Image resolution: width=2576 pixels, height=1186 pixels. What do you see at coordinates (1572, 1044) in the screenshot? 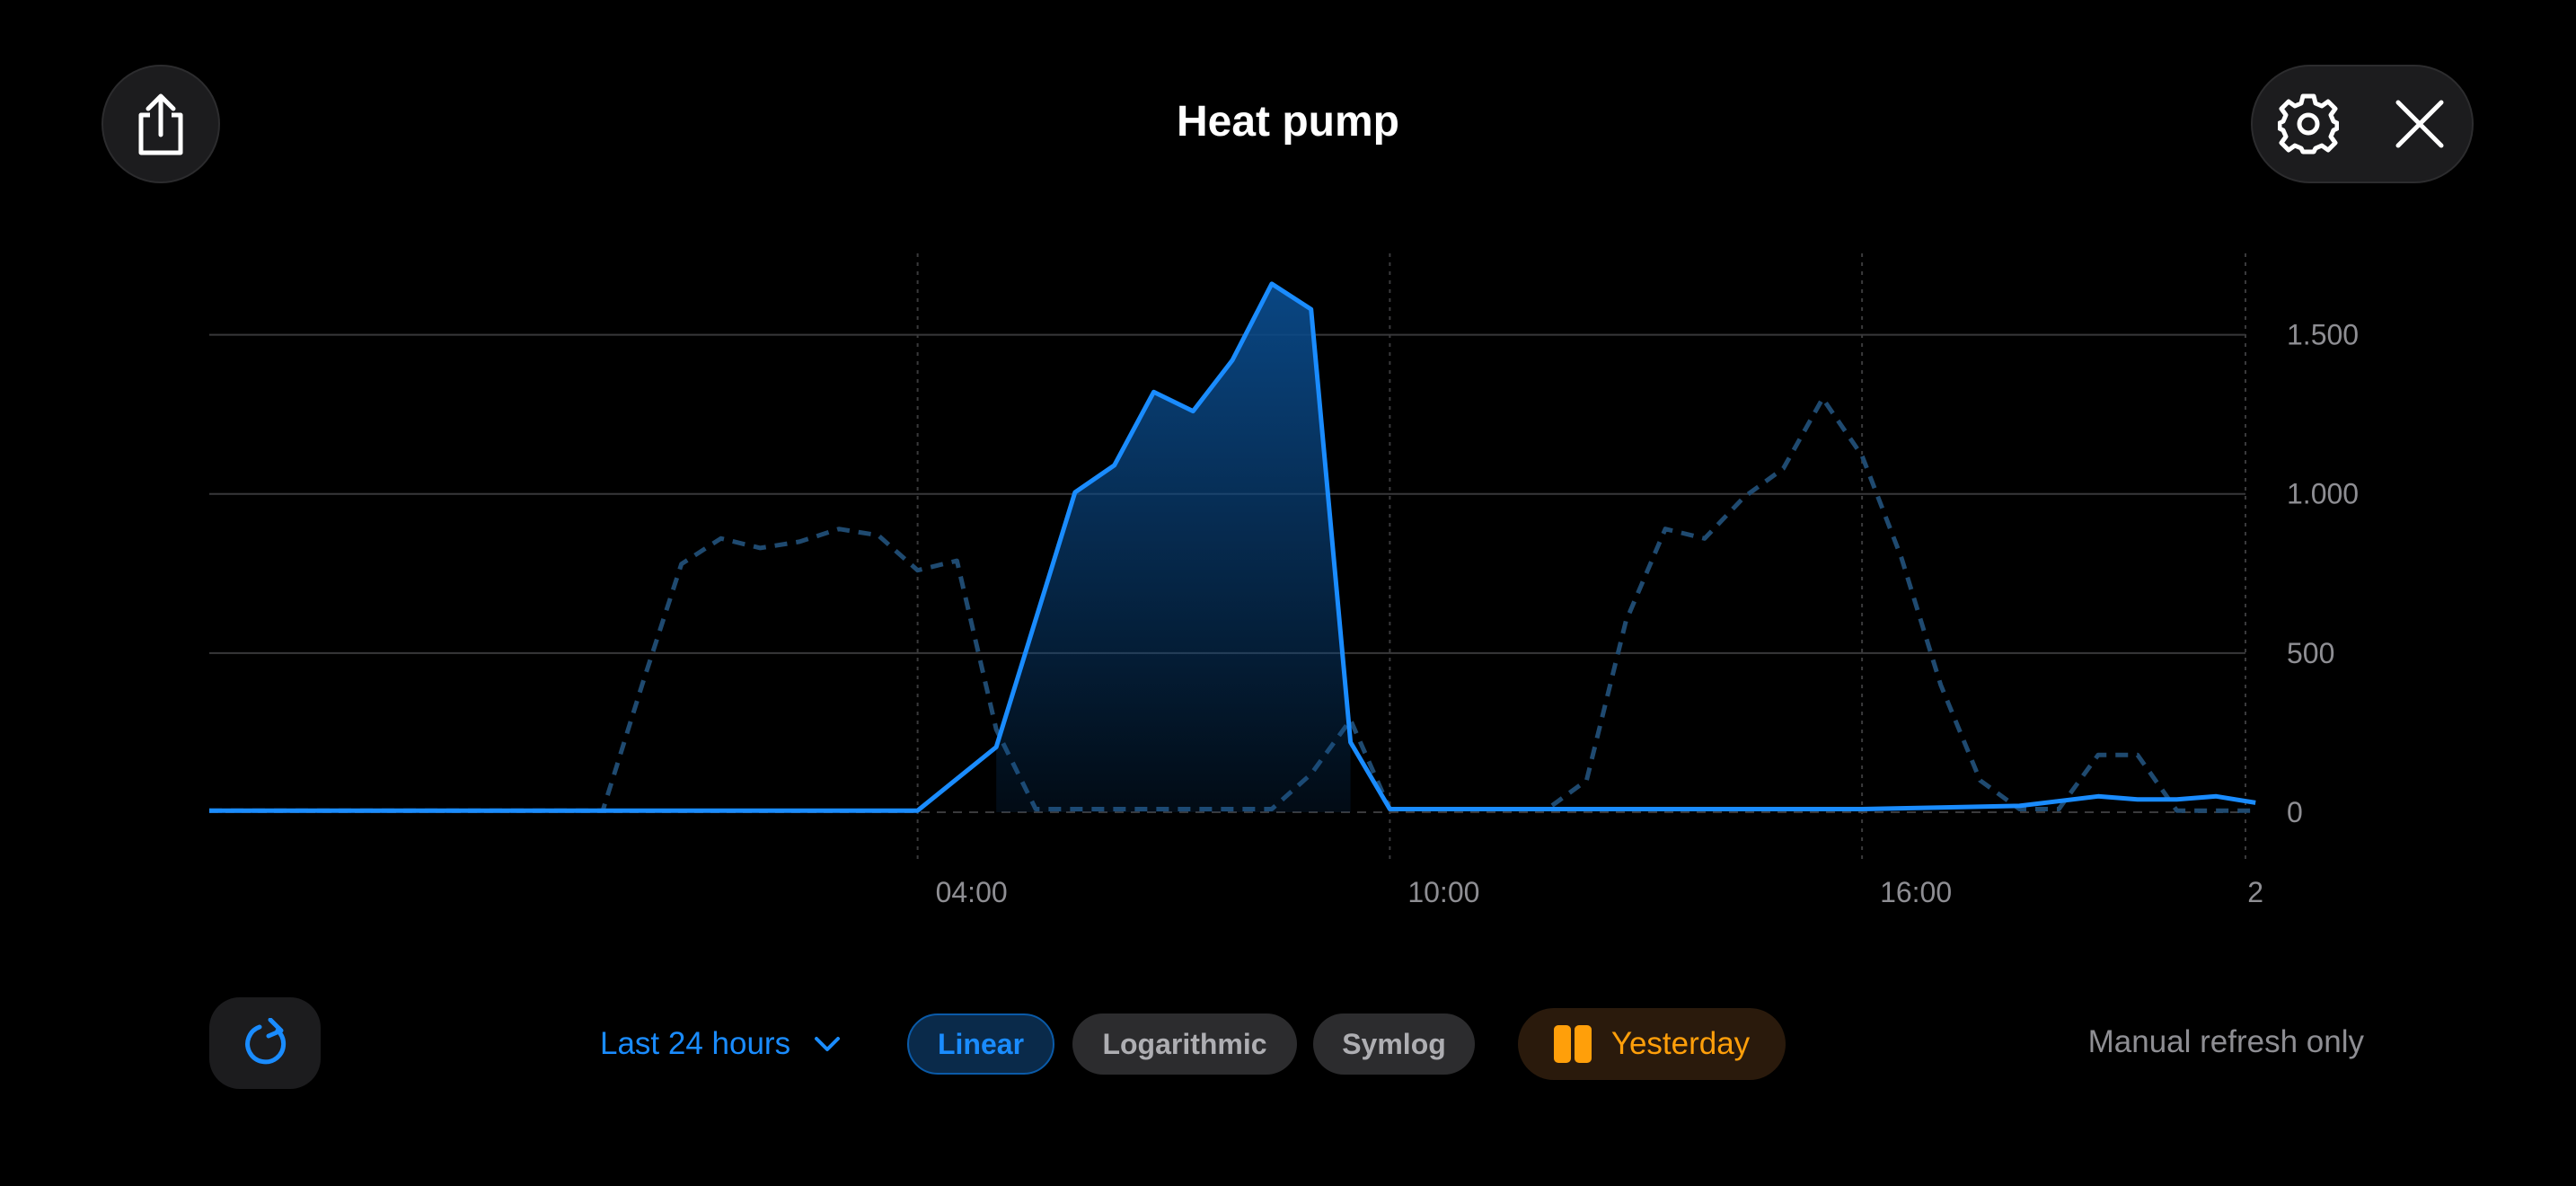
I see `columns-icon` at bounding box center [1572, 1044].